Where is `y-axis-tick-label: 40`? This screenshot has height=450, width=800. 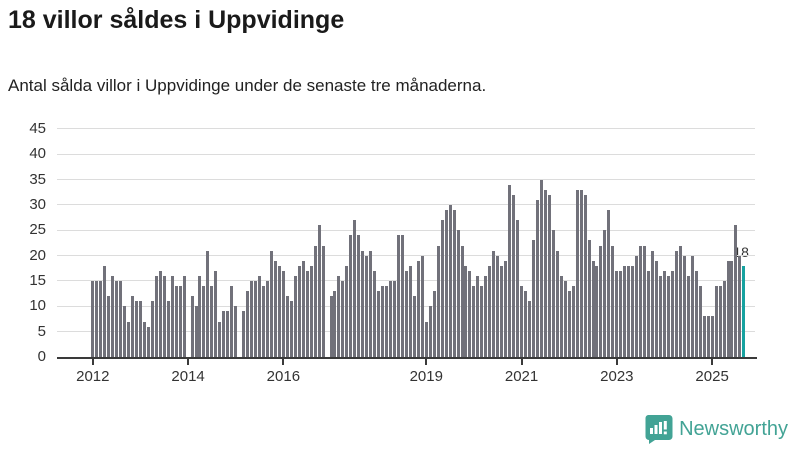 y-axis-tick-label: 40 is located at coordinates (37, 154).